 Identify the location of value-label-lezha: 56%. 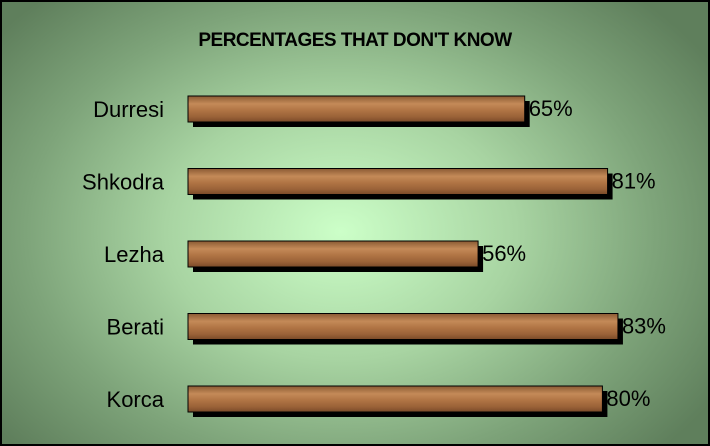
(504, 253).